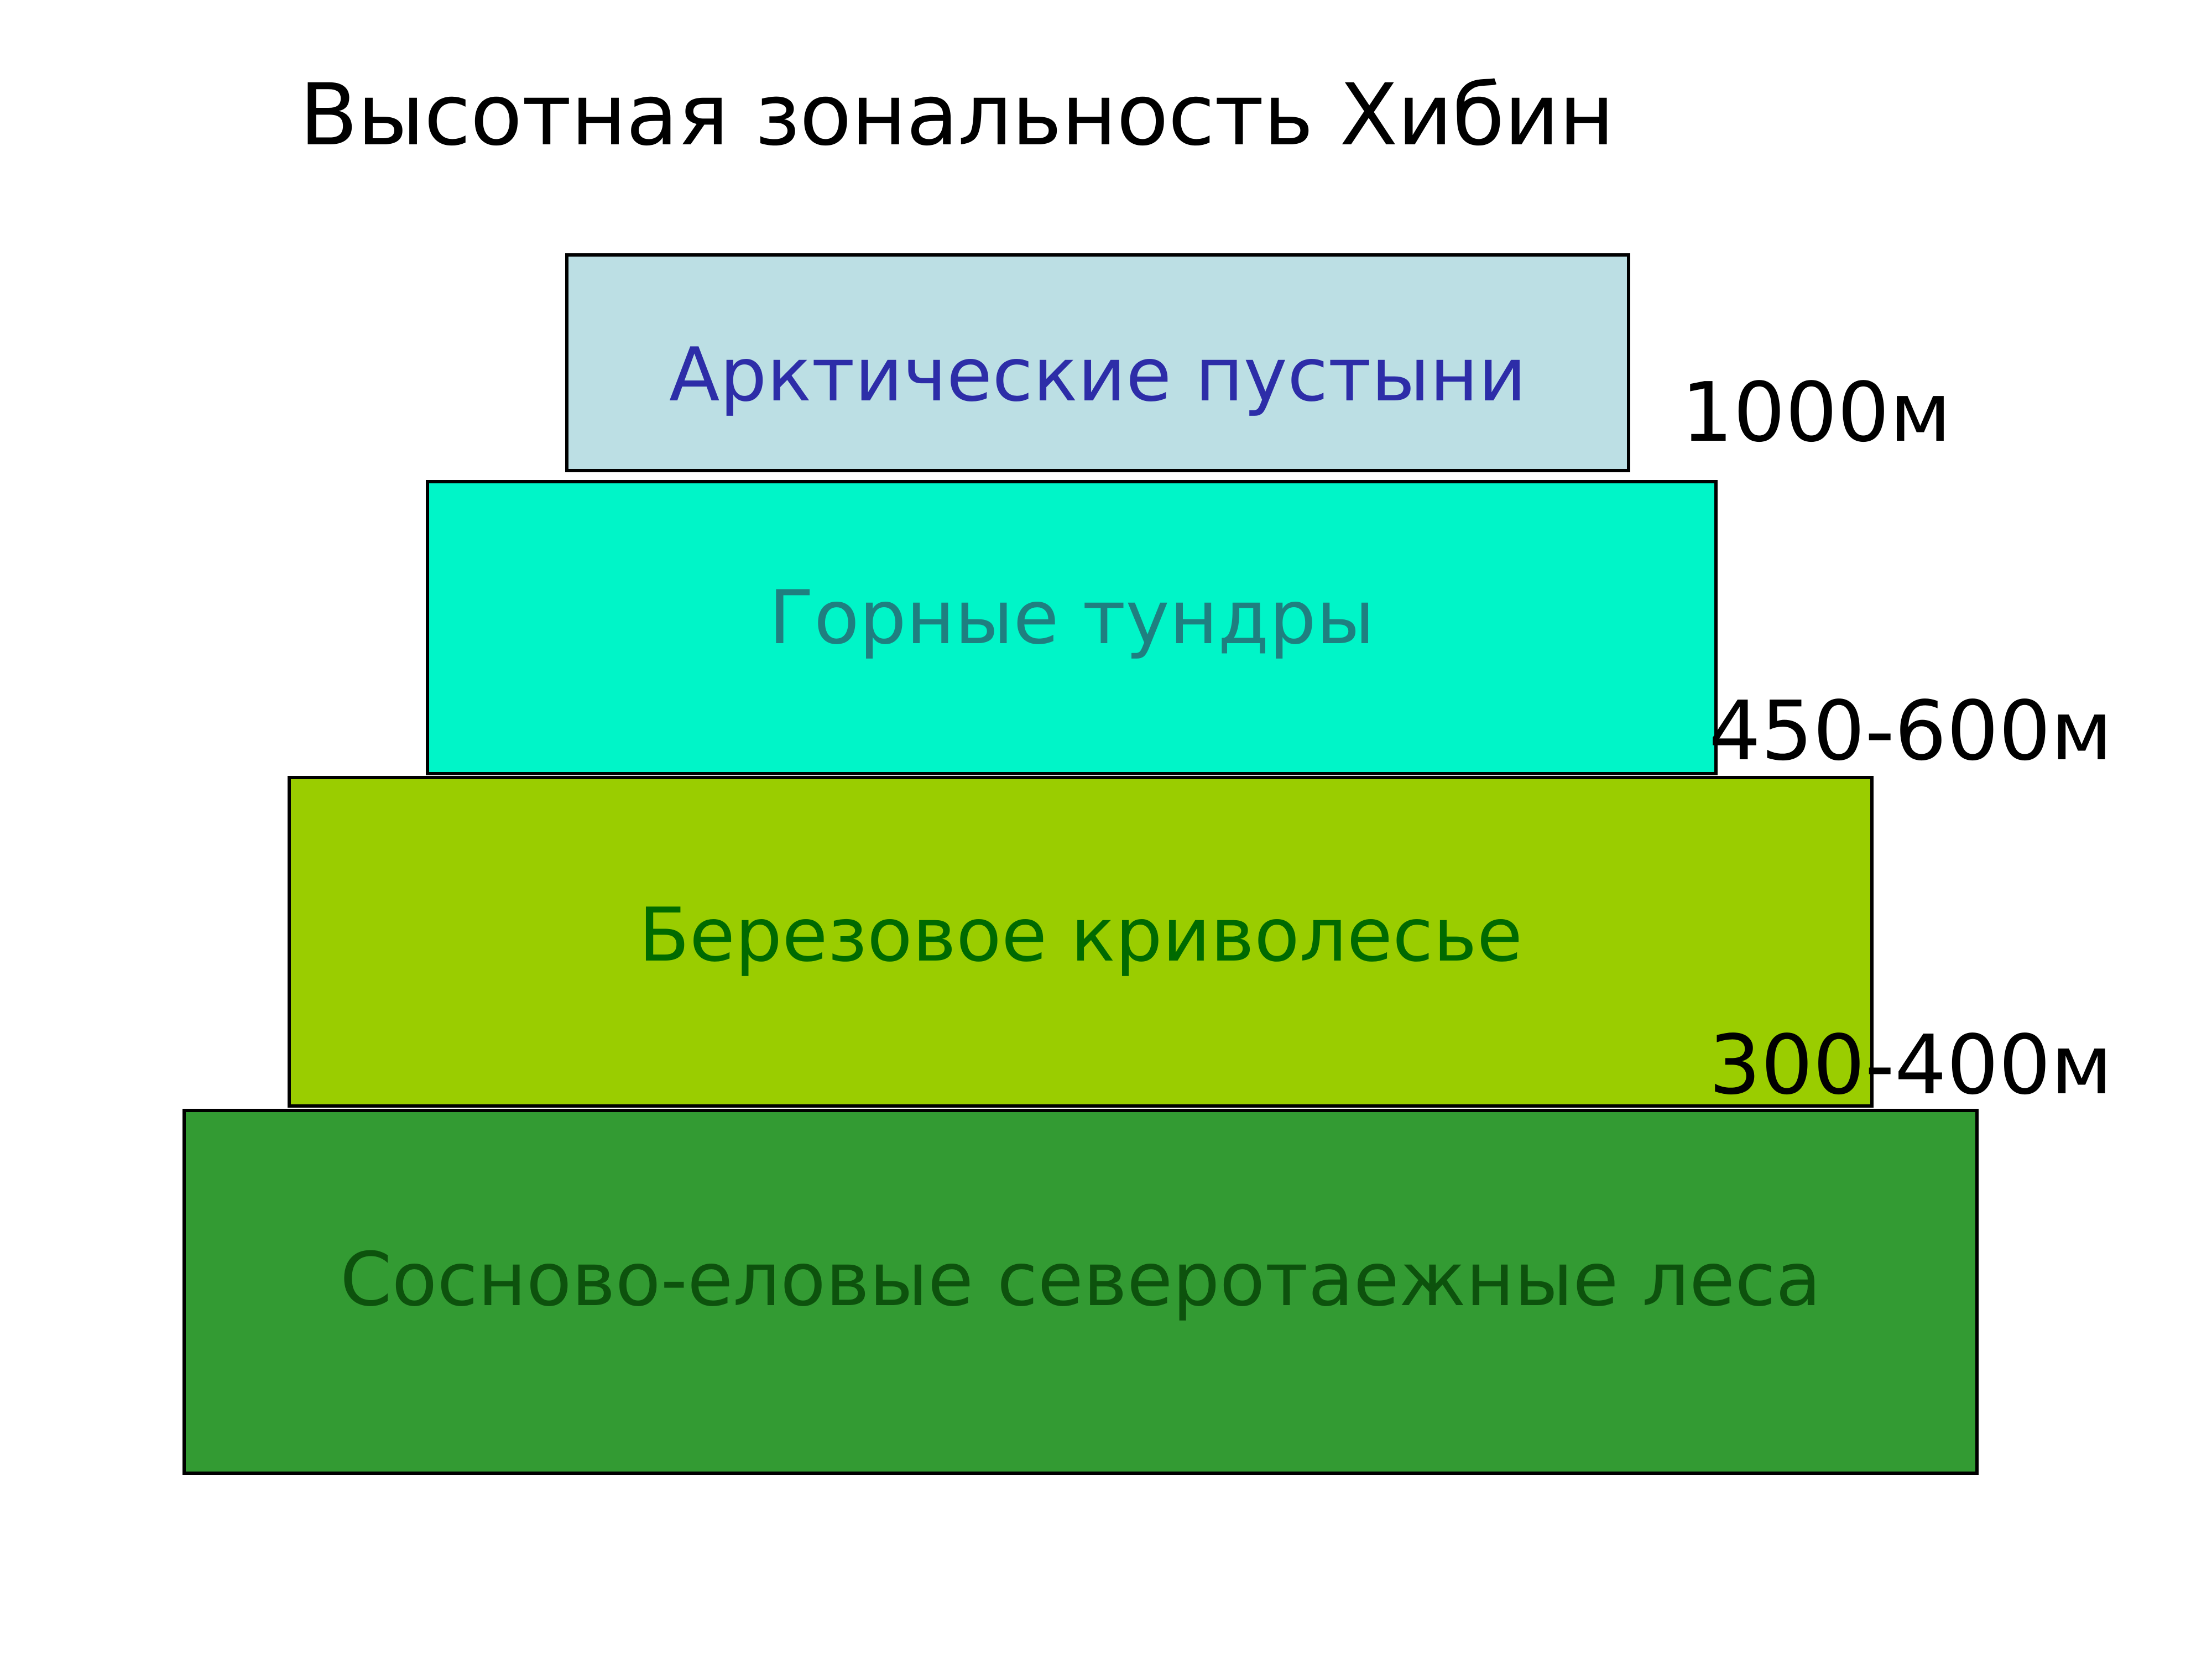 The height and width of the screenshot is (1659, 2212). What do you see at coordinates (1072, 618) in the screenshot?
I see `zone-label-mountain-tundra: Горные тундры` at bounding box center [1072, 618].